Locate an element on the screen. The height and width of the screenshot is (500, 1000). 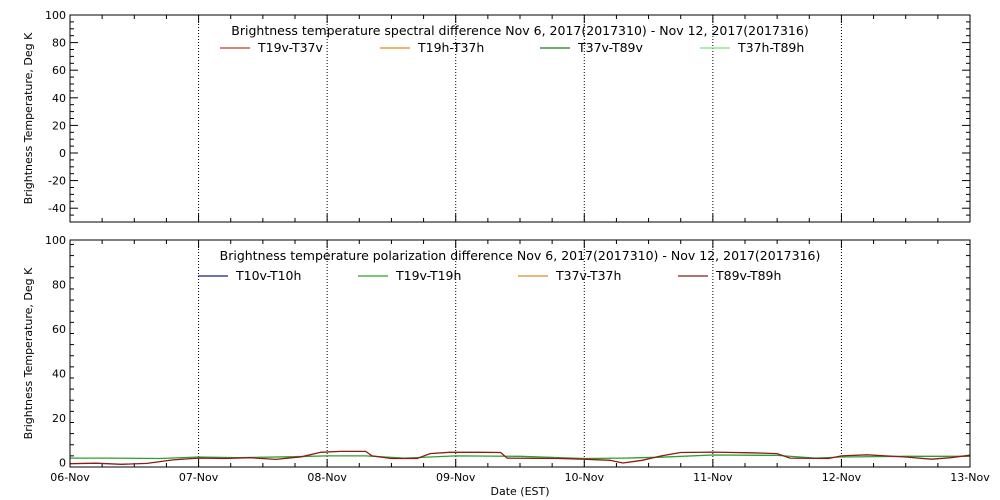
y-tick-label: -40 is located at coordinates (57, 208).